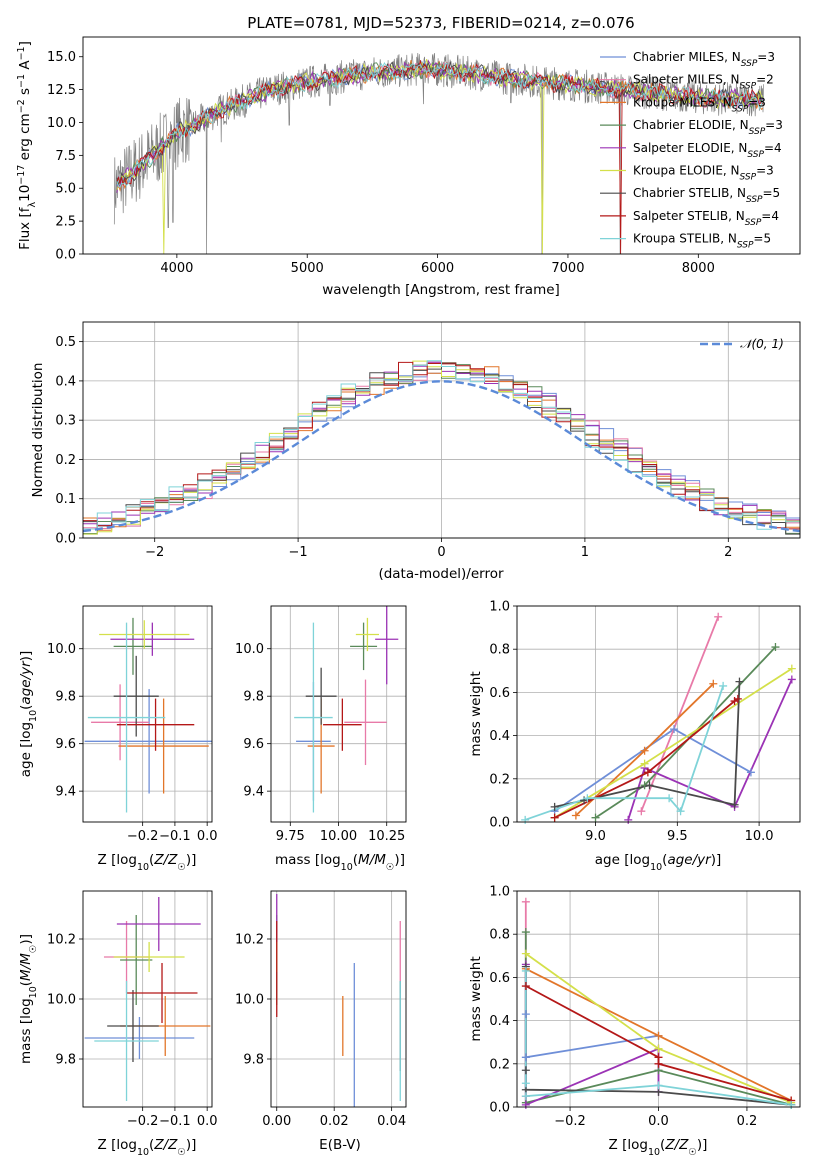 The height and width of the screenshot is (1170, 819). Describe the element at coordinates (25, 43) in the screenshot. I see `label-part: ]` at that location.